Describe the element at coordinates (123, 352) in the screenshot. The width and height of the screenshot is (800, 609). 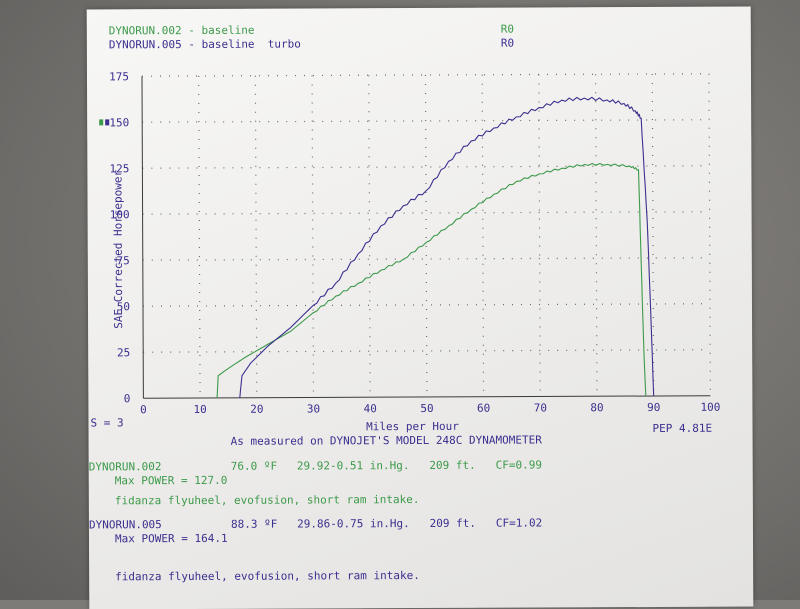
I see `y-tick-label-25: 25` at that location.